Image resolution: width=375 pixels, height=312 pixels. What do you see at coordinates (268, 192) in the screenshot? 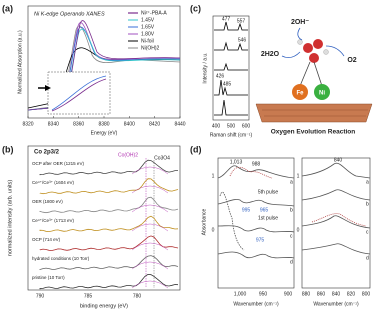
I see `annotation: 5th pulse` at bounding box center [268, 192].